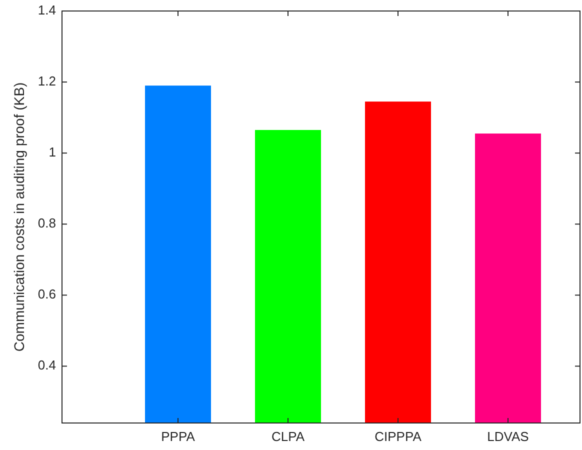 The image size is (582, 450). I want to click on x-tick-label: CIPPPA, so click(398, 436).